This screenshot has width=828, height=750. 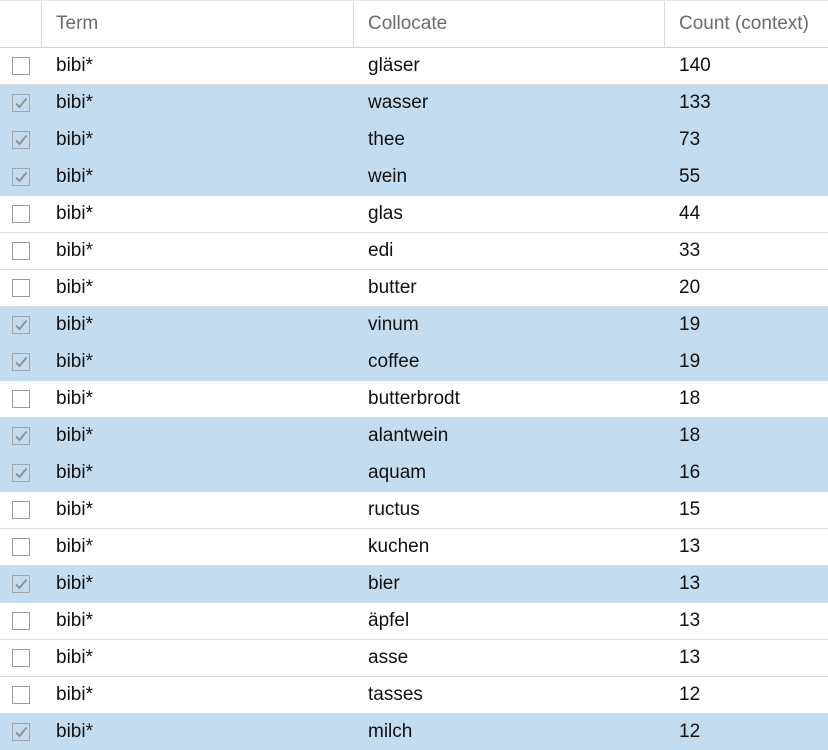 What do you see at coordinates (384, 583) in the screenshot?
I see `cell-collocate: bier` at bounding box center [384, 583].